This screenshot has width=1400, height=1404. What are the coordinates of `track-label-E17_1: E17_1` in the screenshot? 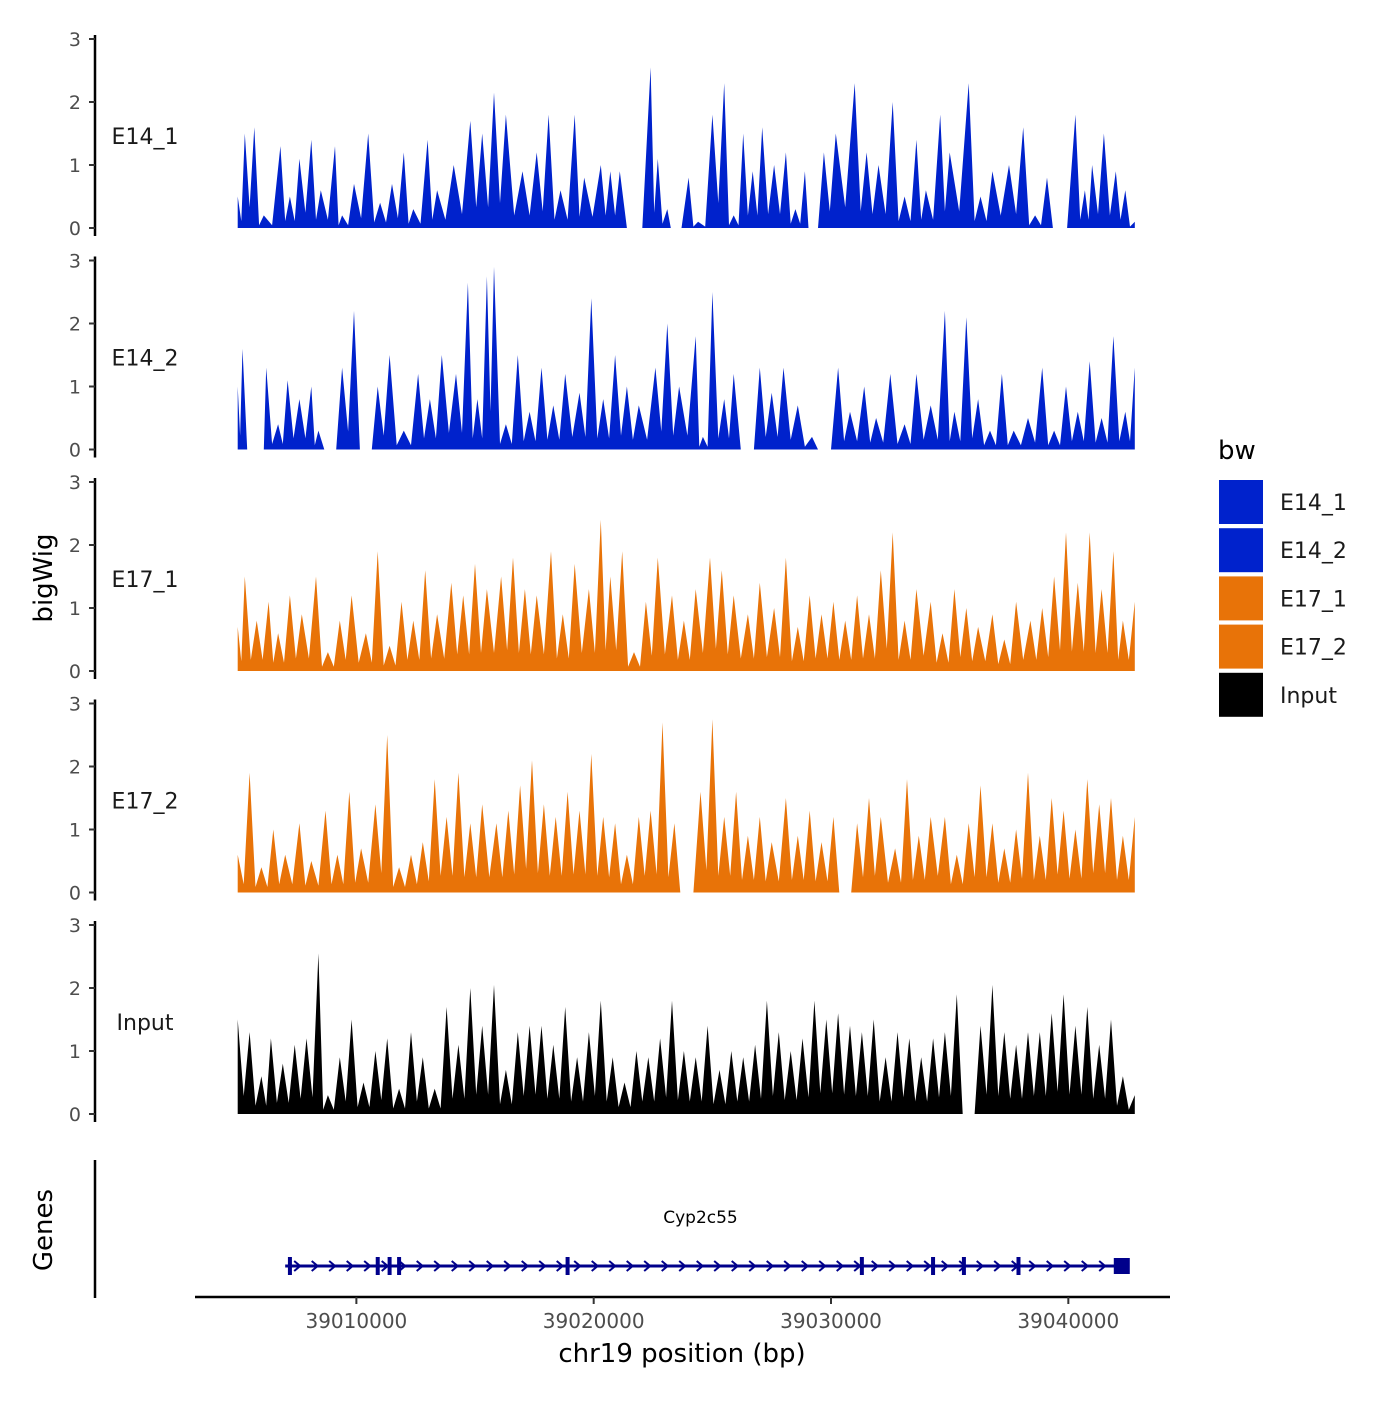 It's located at (145, 580).